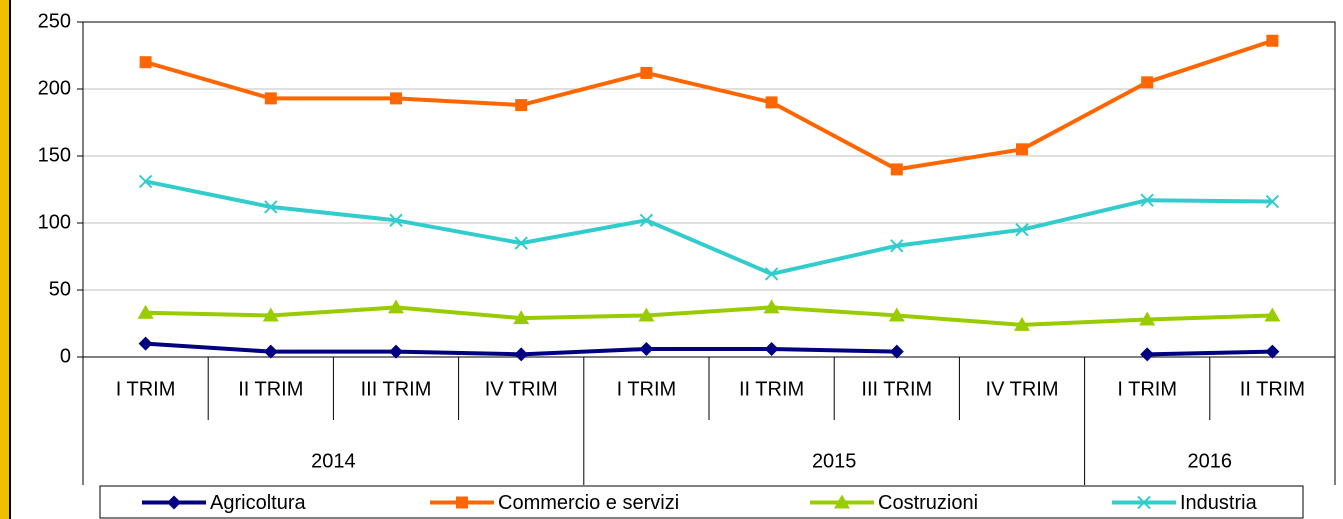 This screenshot has height=519, width=1343. Describe the element at coordinates (65, 356) in the screenshot. I see `y-tick-label: 0` at that location.